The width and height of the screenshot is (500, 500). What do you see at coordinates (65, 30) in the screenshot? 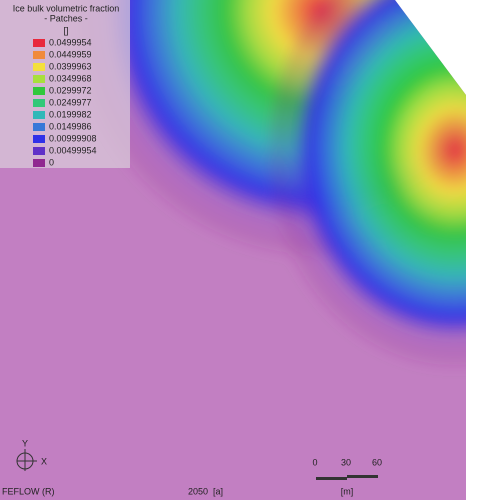
I see `legend-unit: []` at bounding box center [65, 30].